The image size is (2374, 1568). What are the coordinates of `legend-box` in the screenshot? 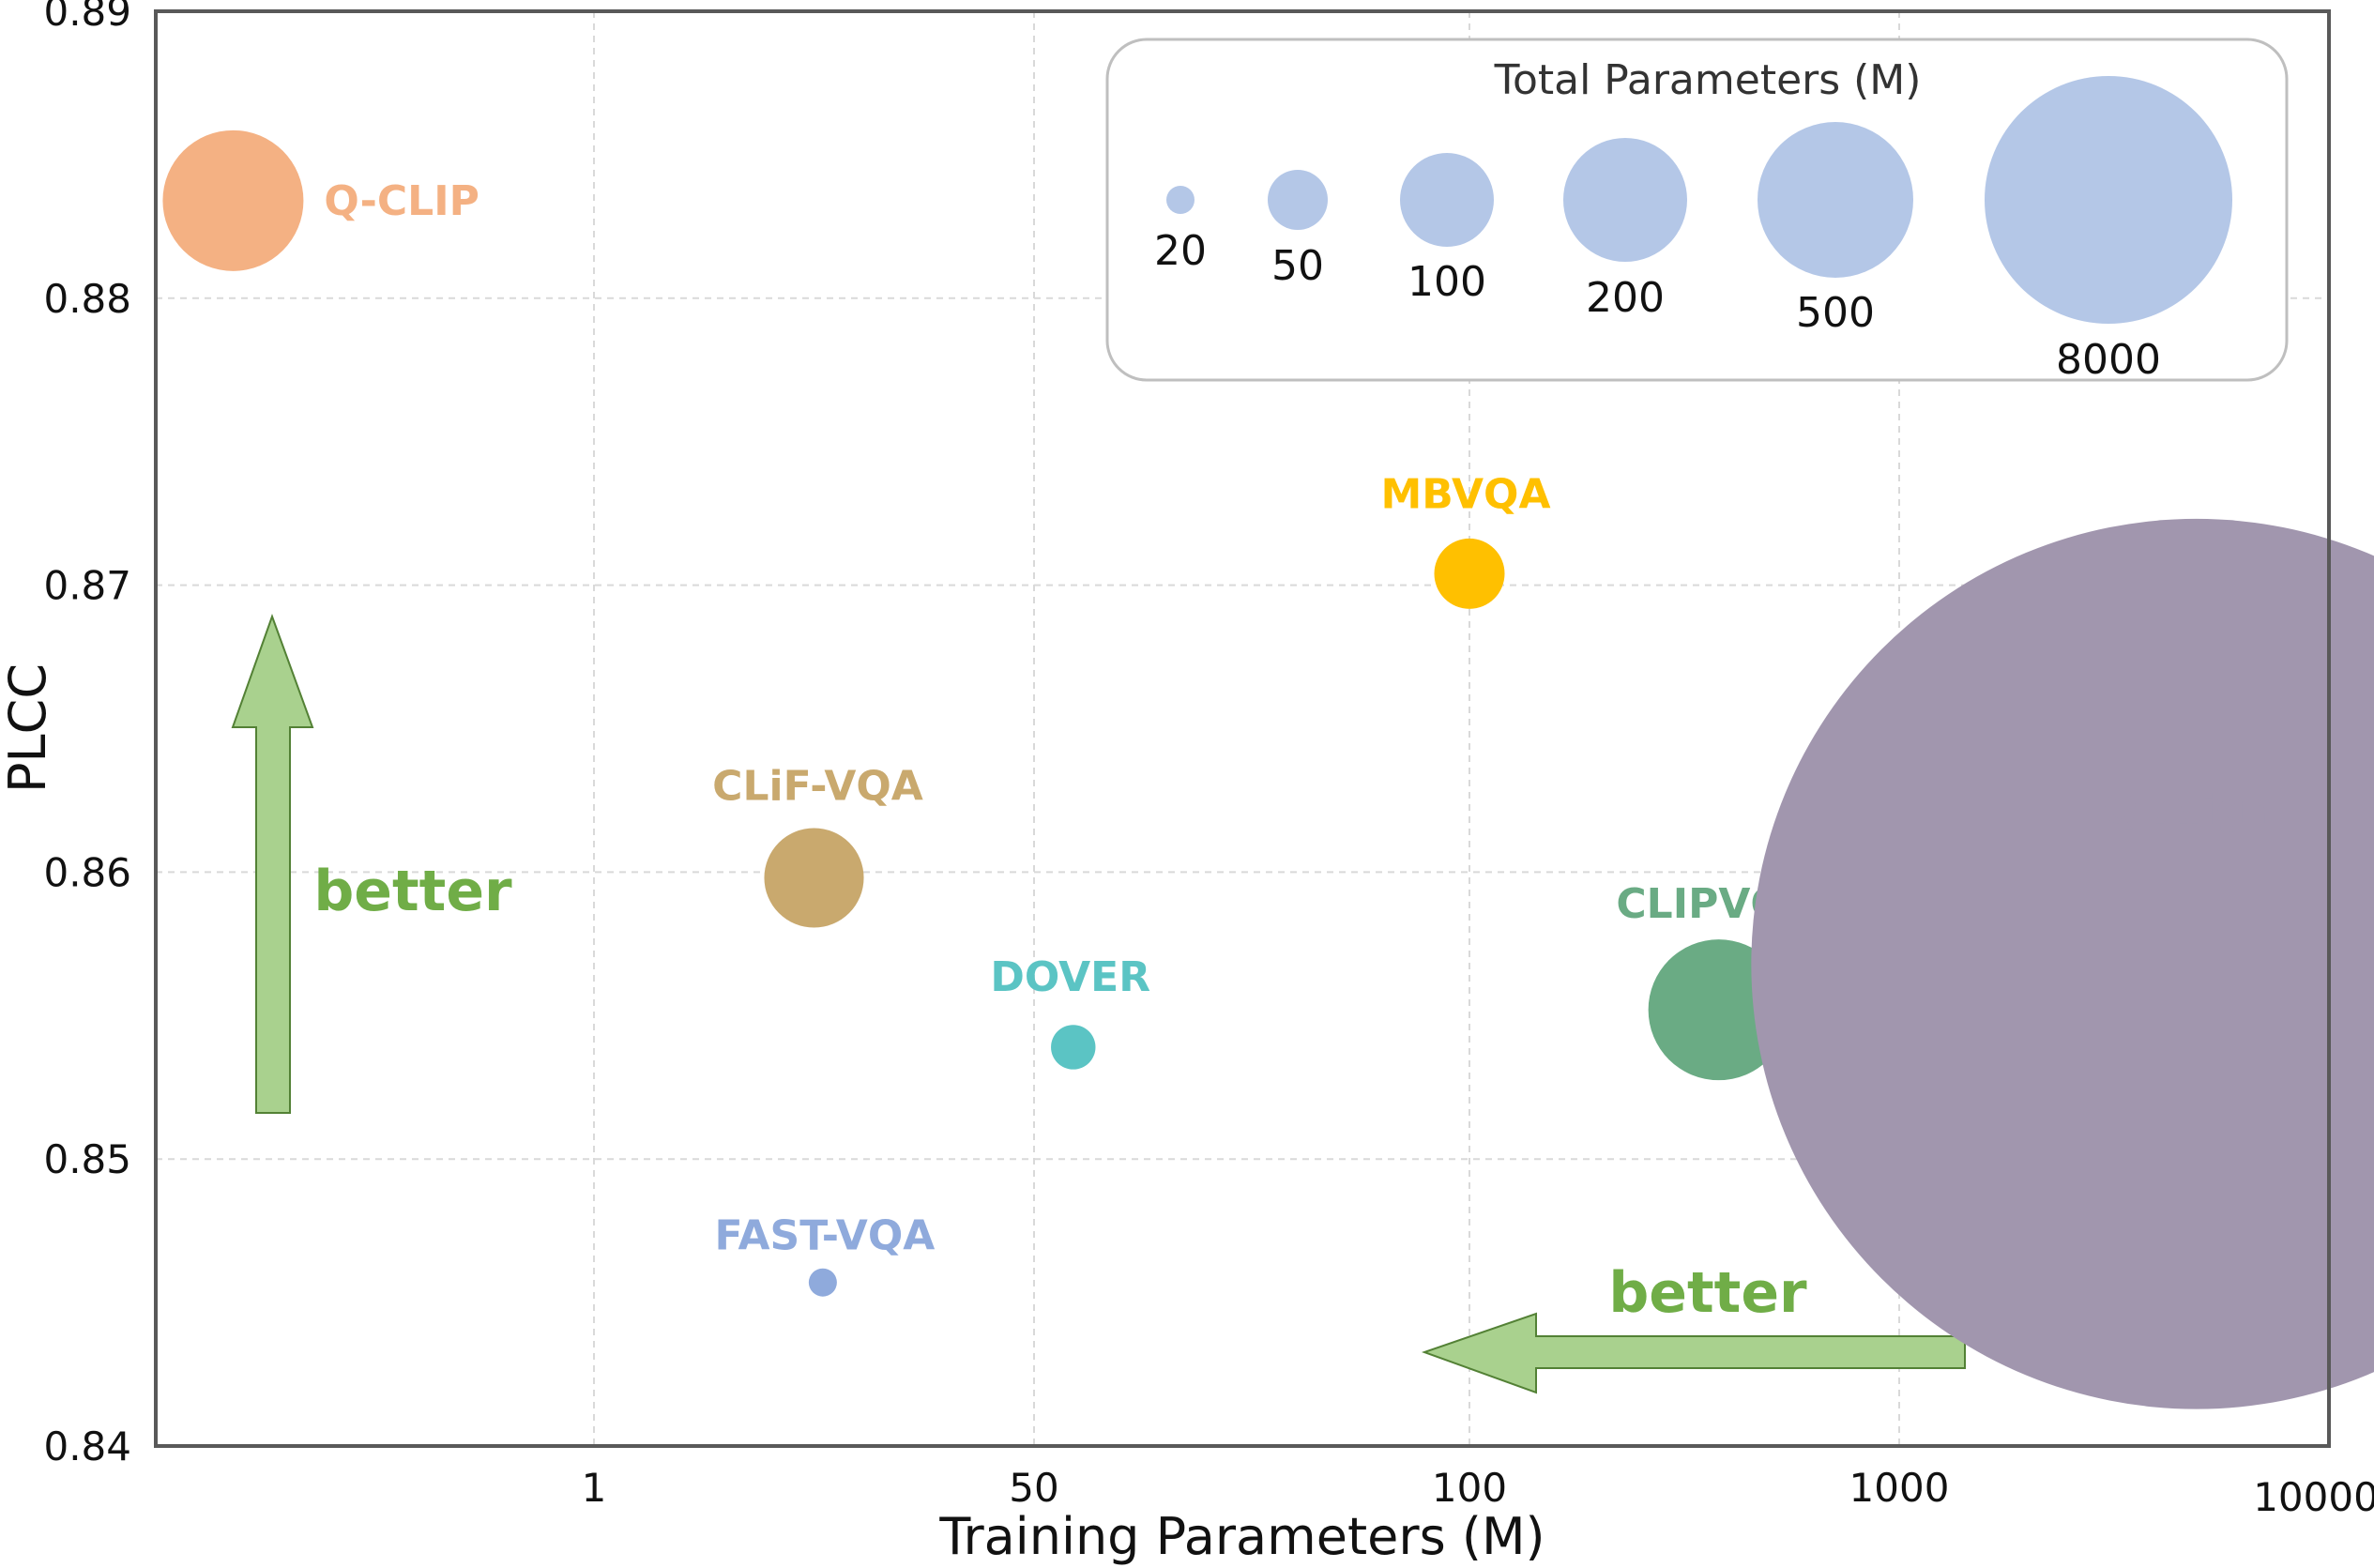 It's located at (1697, 210).